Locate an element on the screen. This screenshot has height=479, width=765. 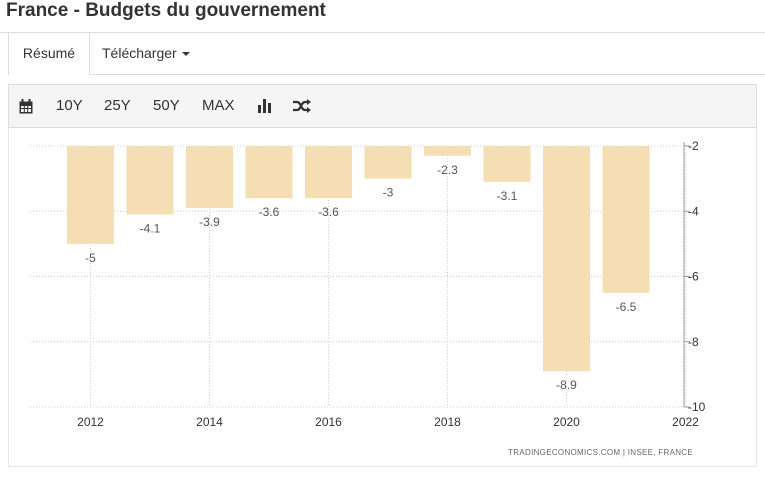
shuffle-icon is located at coordinates (302, 106).